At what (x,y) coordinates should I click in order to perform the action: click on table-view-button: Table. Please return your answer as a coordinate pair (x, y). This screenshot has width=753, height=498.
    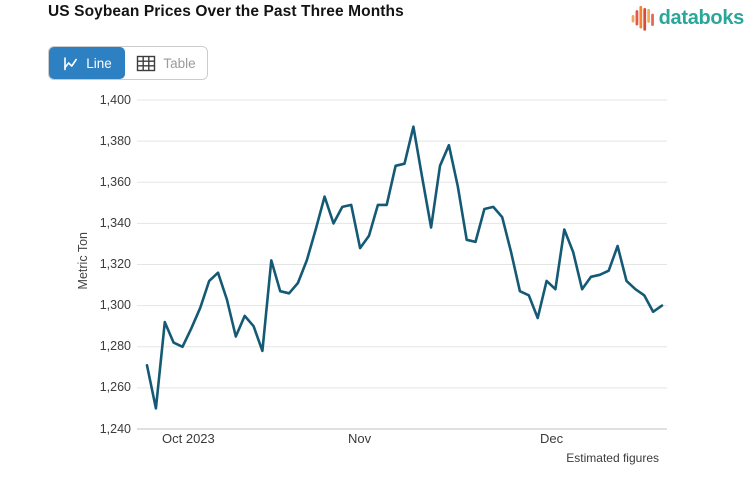
    Looking at the image, I should click on (166, 63).